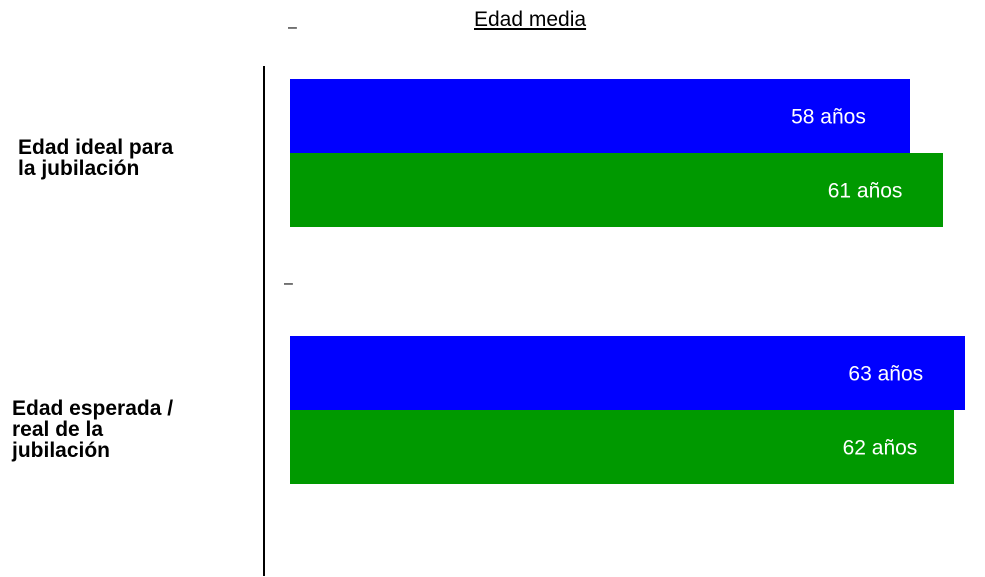 The width and height of the screenshot is (985, 577). I want to click on bar-series2-cat1, so click(617, 190).